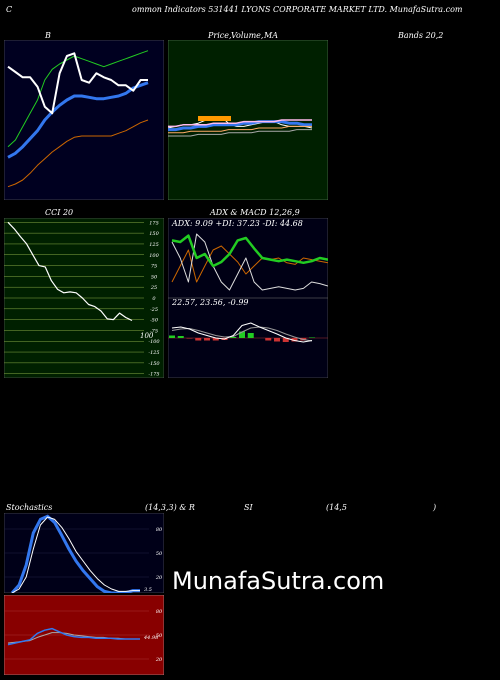  I want to click on bands-label: Bands 20,2, so click(421, 35).